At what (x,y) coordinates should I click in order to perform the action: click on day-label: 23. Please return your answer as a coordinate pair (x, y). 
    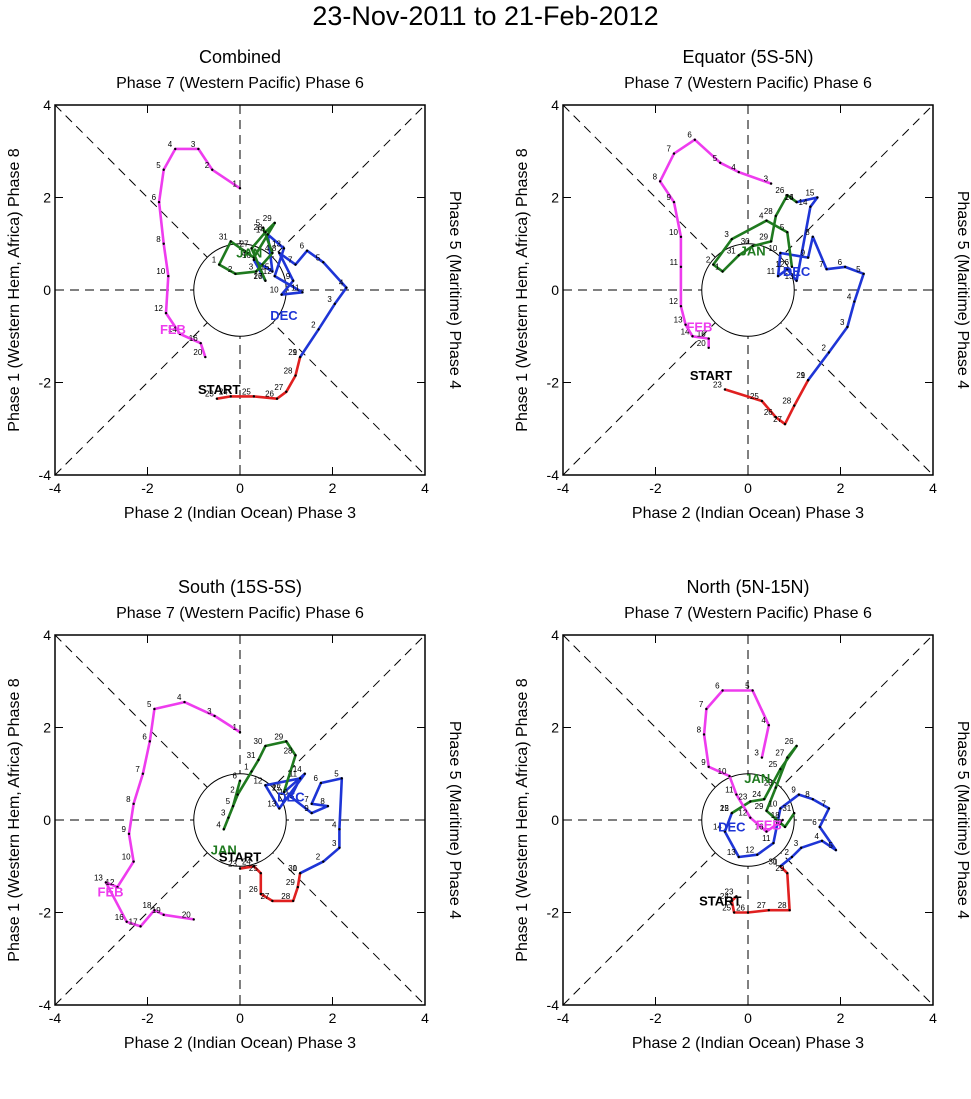
    Looking at the image, I should click on (209, 394).